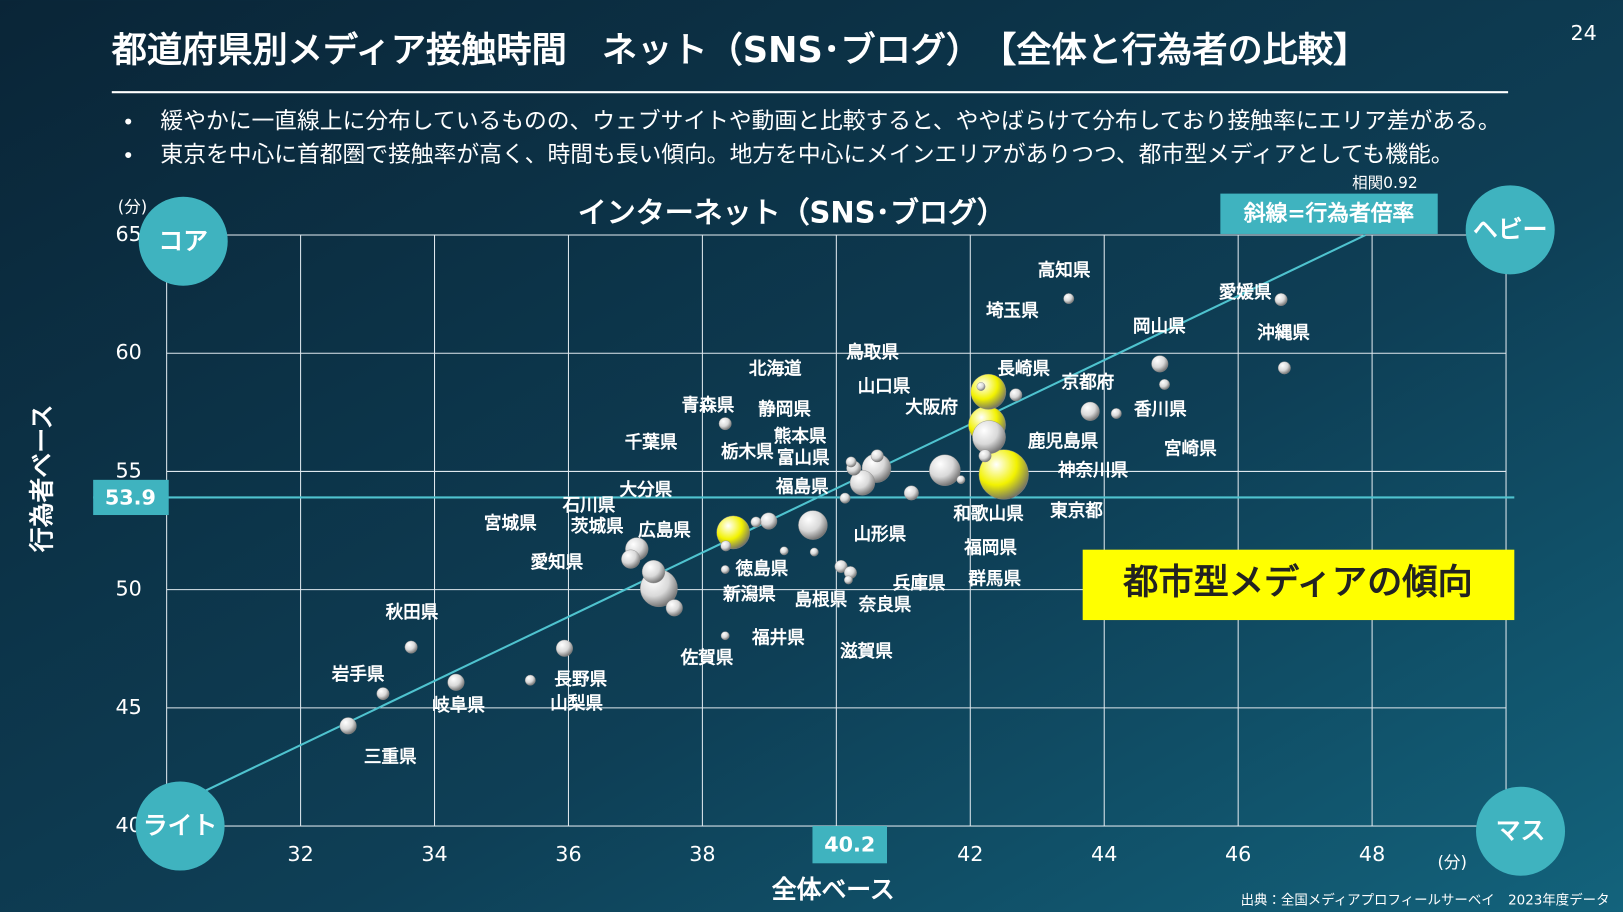 This screenshot has width=1623, height=912. Describe the element at coordinates (749, 594) in the screenshot. I see `point-label: 新潟県` at that location.